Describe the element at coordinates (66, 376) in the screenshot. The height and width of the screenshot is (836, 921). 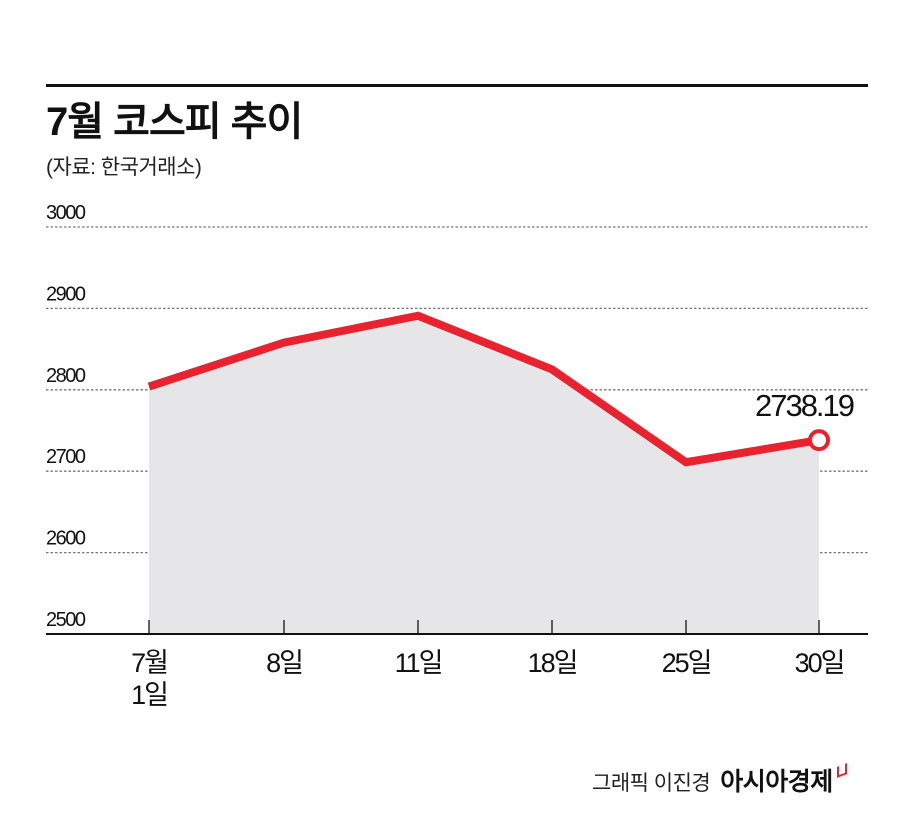
I see `y-tick-label: 2800` at that location.